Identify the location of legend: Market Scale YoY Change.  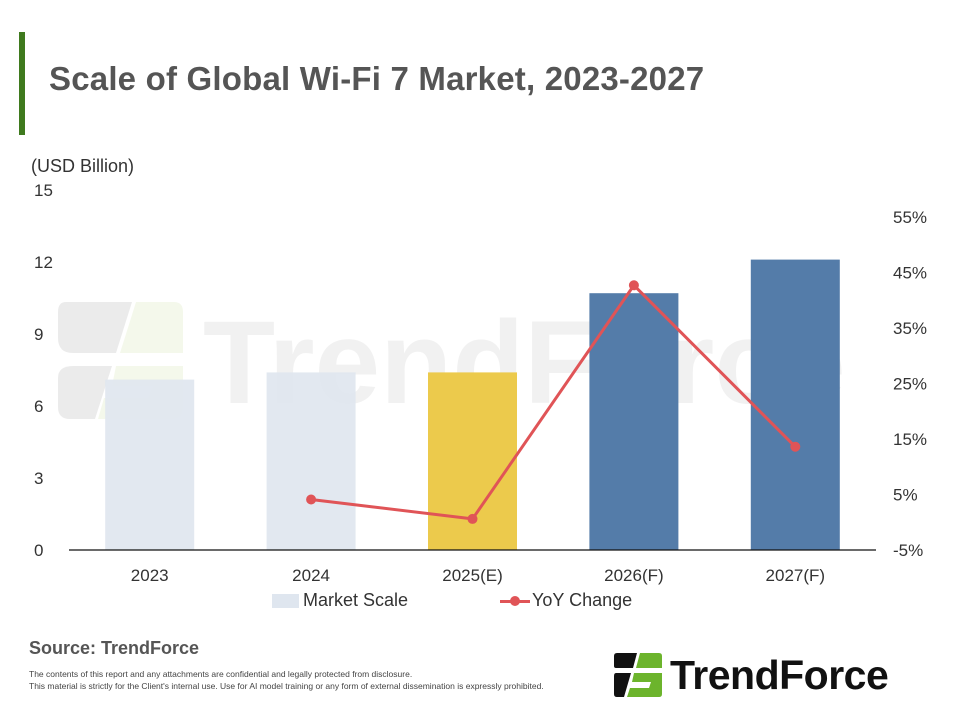
(452, 600).